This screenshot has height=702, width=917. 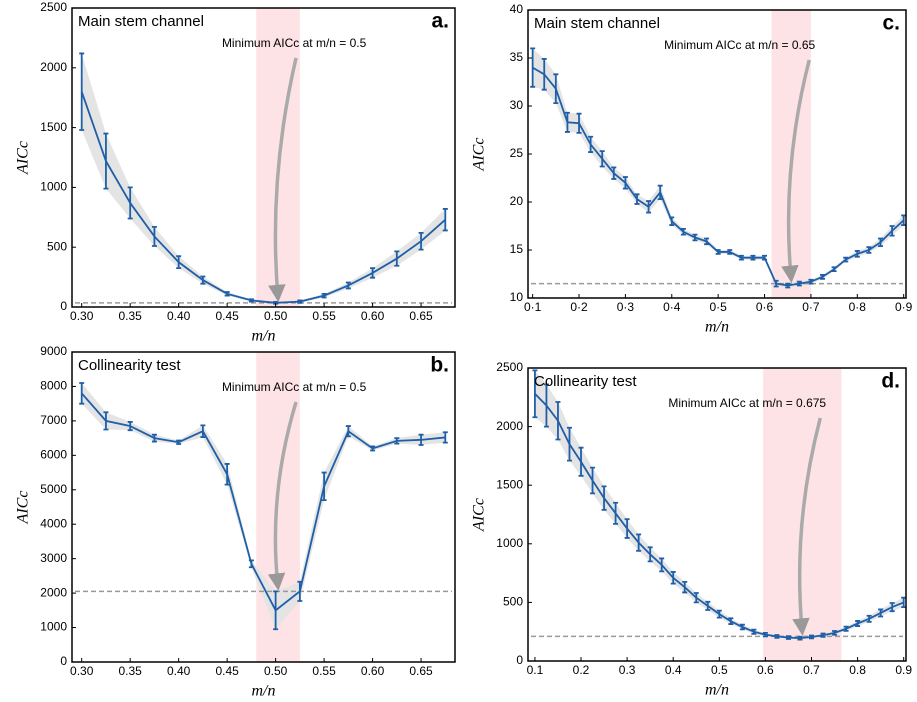 What do you see at coordinates (373, 671) in the screenshot?
I see `x-tick-label: 0.60` at bounding box center [373, 671].